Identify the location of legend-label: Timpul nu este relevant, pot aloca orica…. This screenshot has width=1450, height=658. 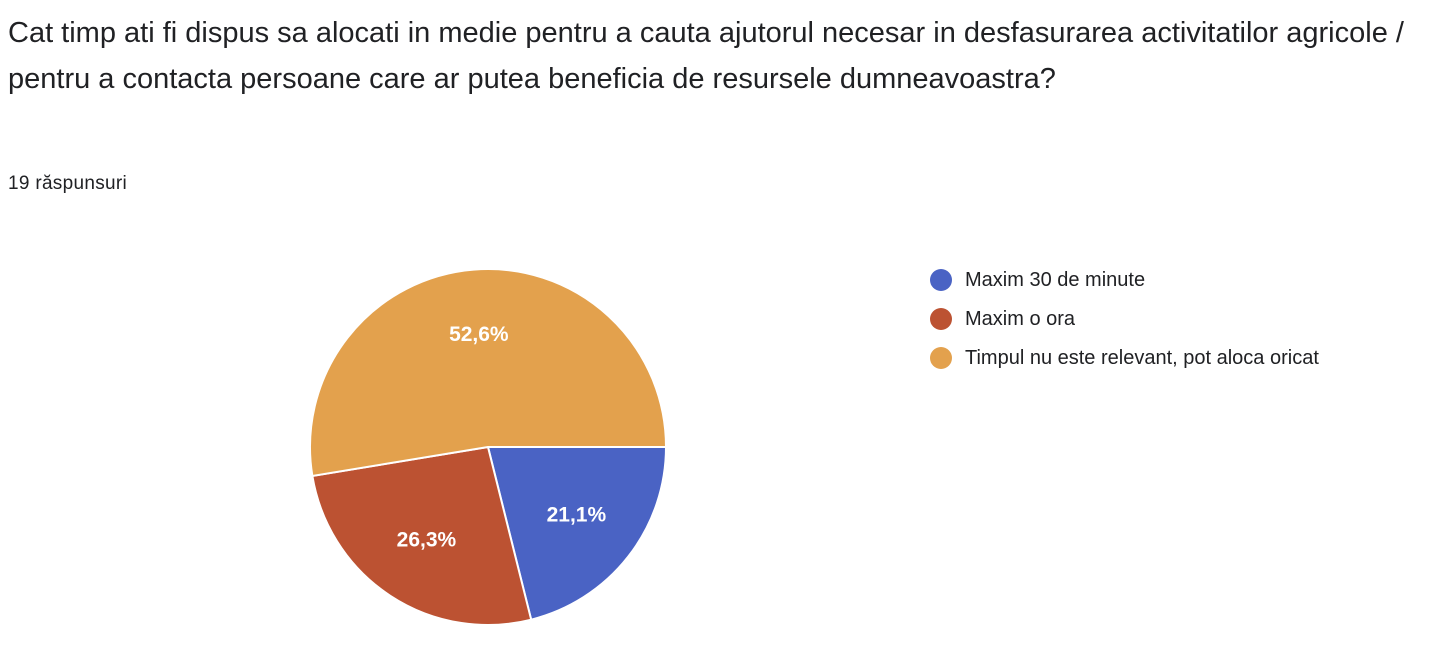
(1142, 357).